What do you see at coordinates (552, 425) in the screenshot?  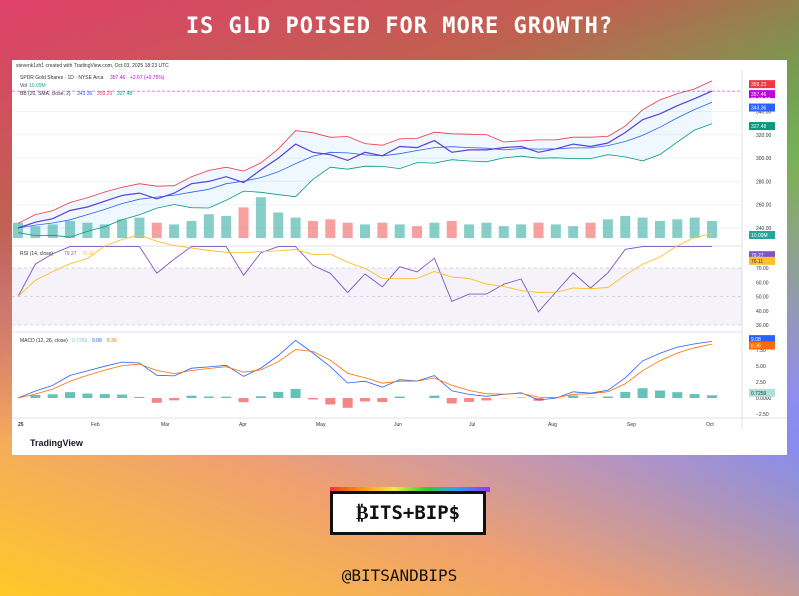 I see `month-label: Aug` at bounding box center [552, 425].